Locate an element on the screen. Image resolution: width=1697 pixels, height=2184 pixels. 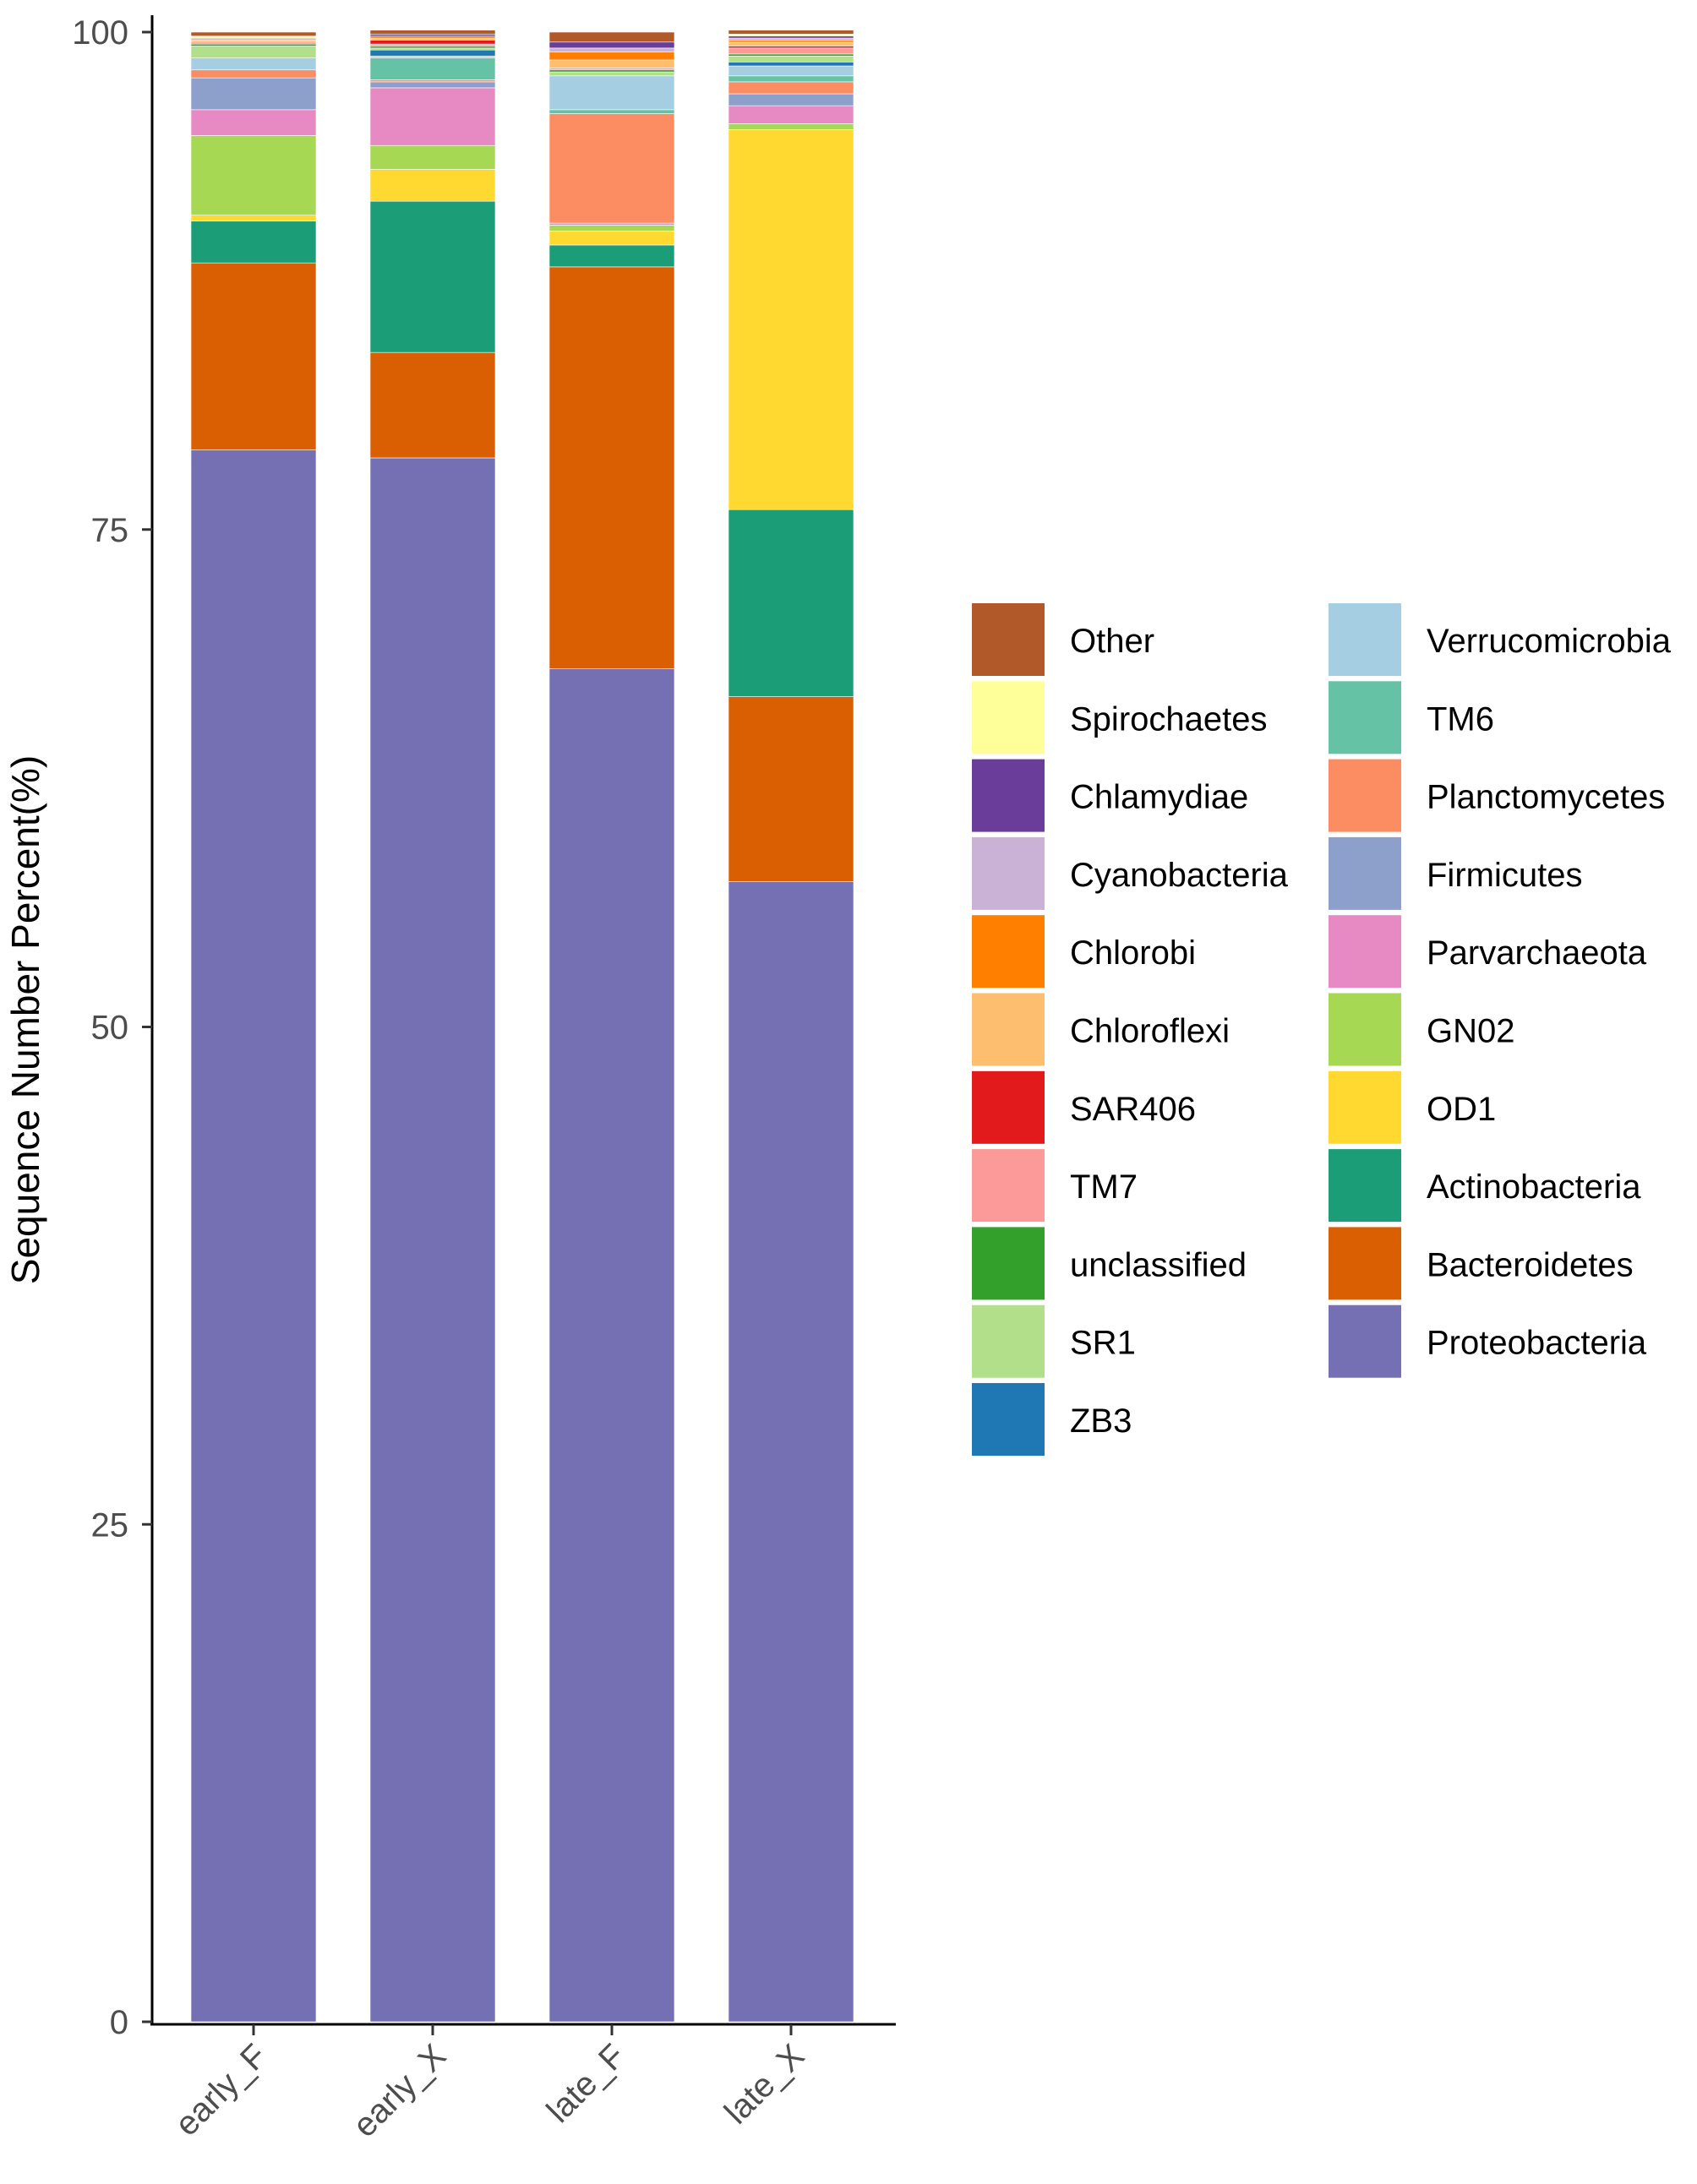
bar-segment-late-f-unclassified is located at coordinates (611, 71).